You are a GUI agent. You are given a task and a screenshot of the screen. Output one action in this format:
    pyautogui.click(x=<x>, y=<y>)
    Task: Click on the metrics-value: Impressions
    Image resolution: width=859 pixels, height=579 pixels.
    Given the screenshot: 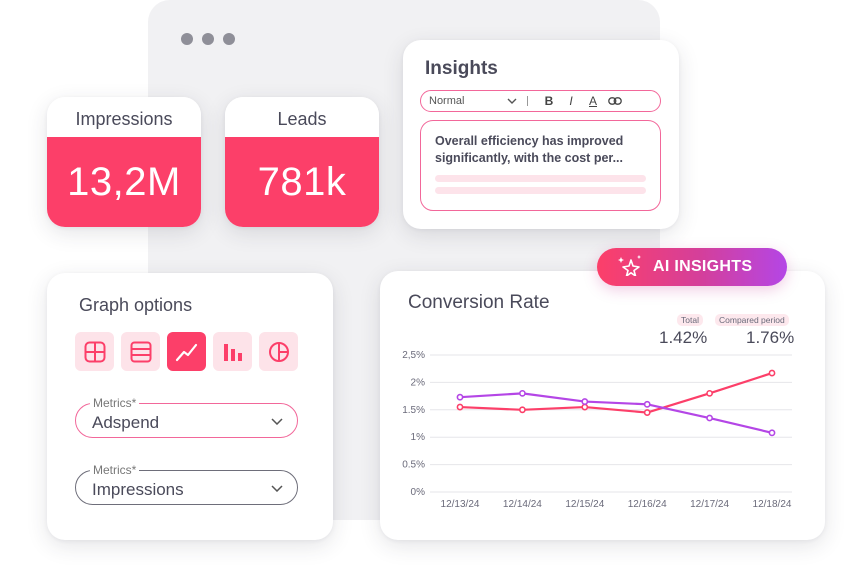 What is the action you would take?
    pyautogui.click(x=138, y=489)
    